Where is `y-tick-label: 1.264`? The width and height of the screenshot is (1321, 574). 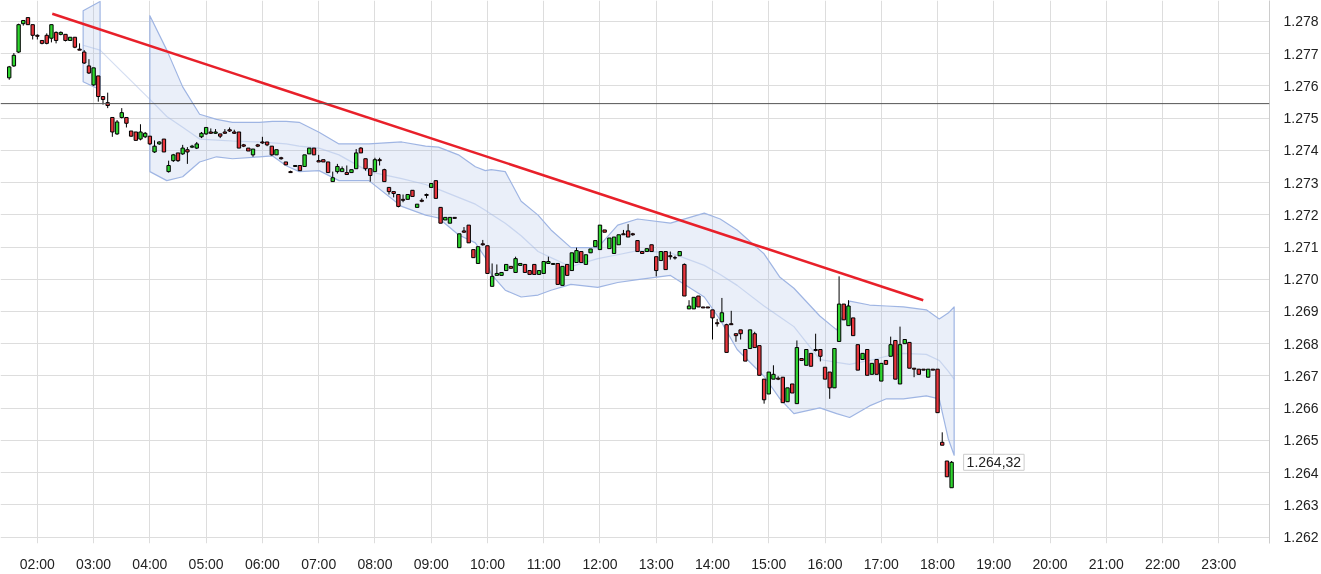 y-tick-label: 1.264 is located at coordinates (1301, 472).